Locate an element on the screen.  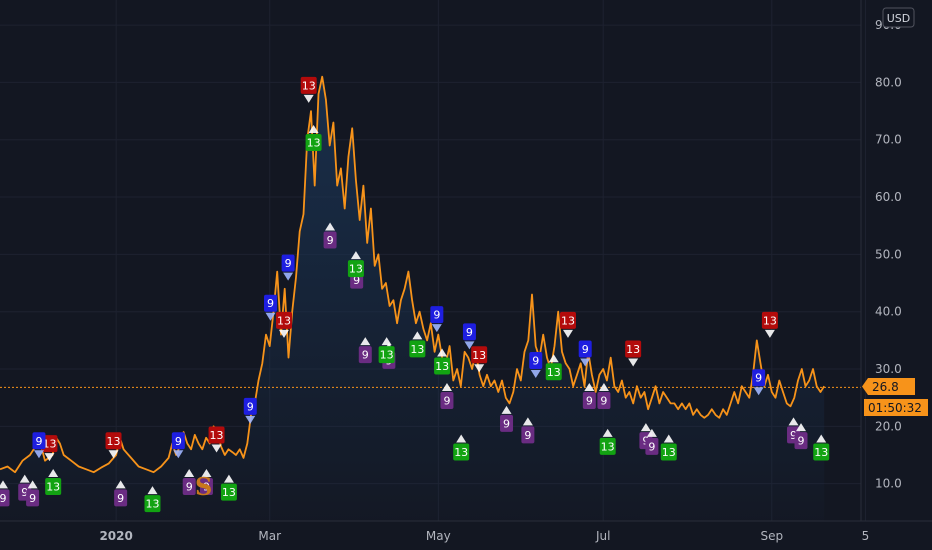
y-tick-label: 10.0 is located at coordinates (888, 484).